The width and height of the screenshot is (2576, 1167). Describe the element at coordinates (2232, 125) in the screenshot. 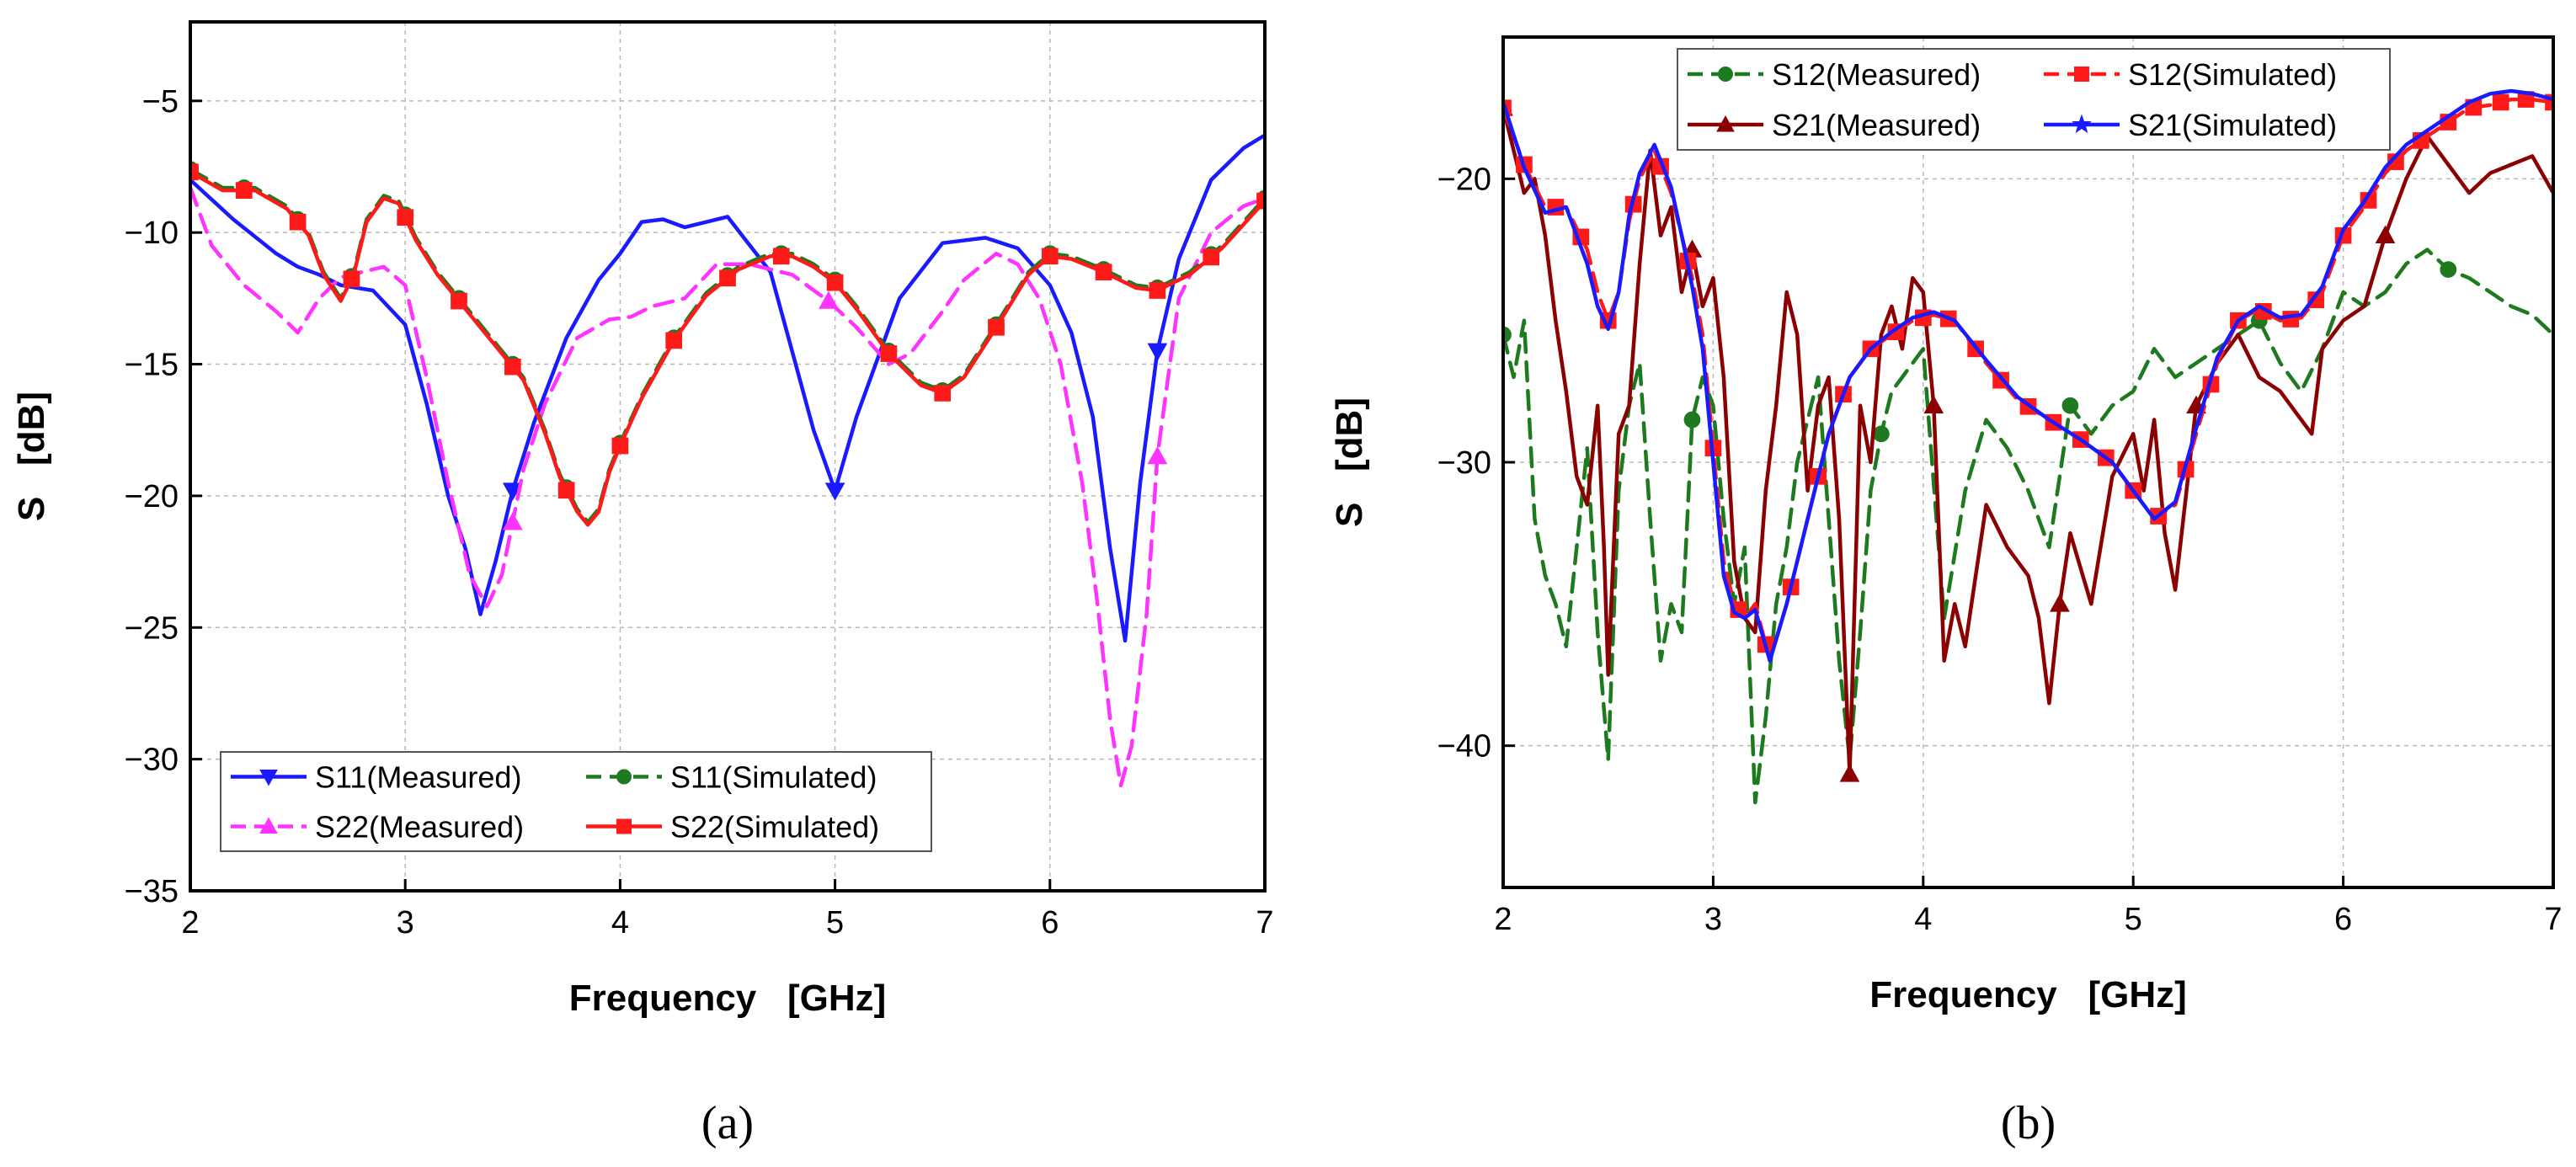

I see `legend-label: S21(Simulated)` at that location.